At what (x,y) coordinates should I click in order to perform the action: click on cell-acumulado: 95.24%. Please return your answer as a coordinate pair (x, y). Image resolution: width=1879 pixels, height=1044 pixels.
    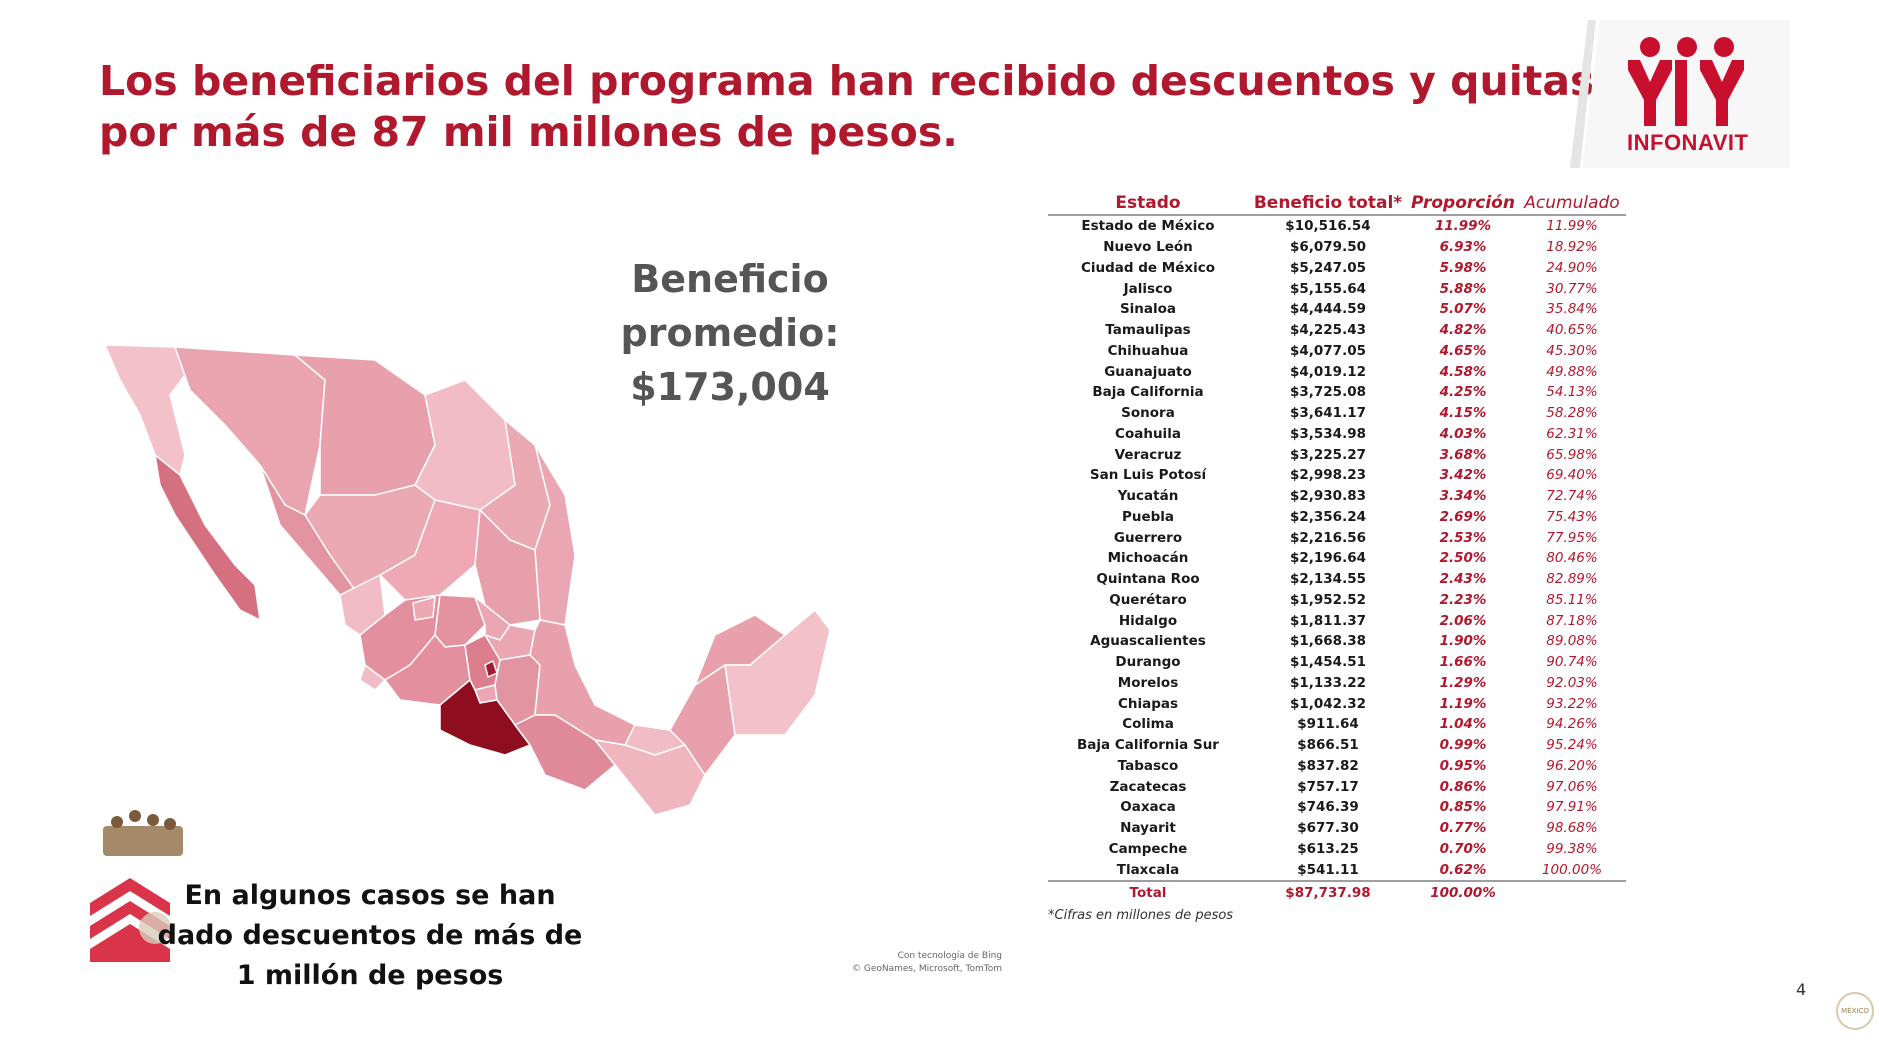
    Looking at the image, I should click on (1572, 745).